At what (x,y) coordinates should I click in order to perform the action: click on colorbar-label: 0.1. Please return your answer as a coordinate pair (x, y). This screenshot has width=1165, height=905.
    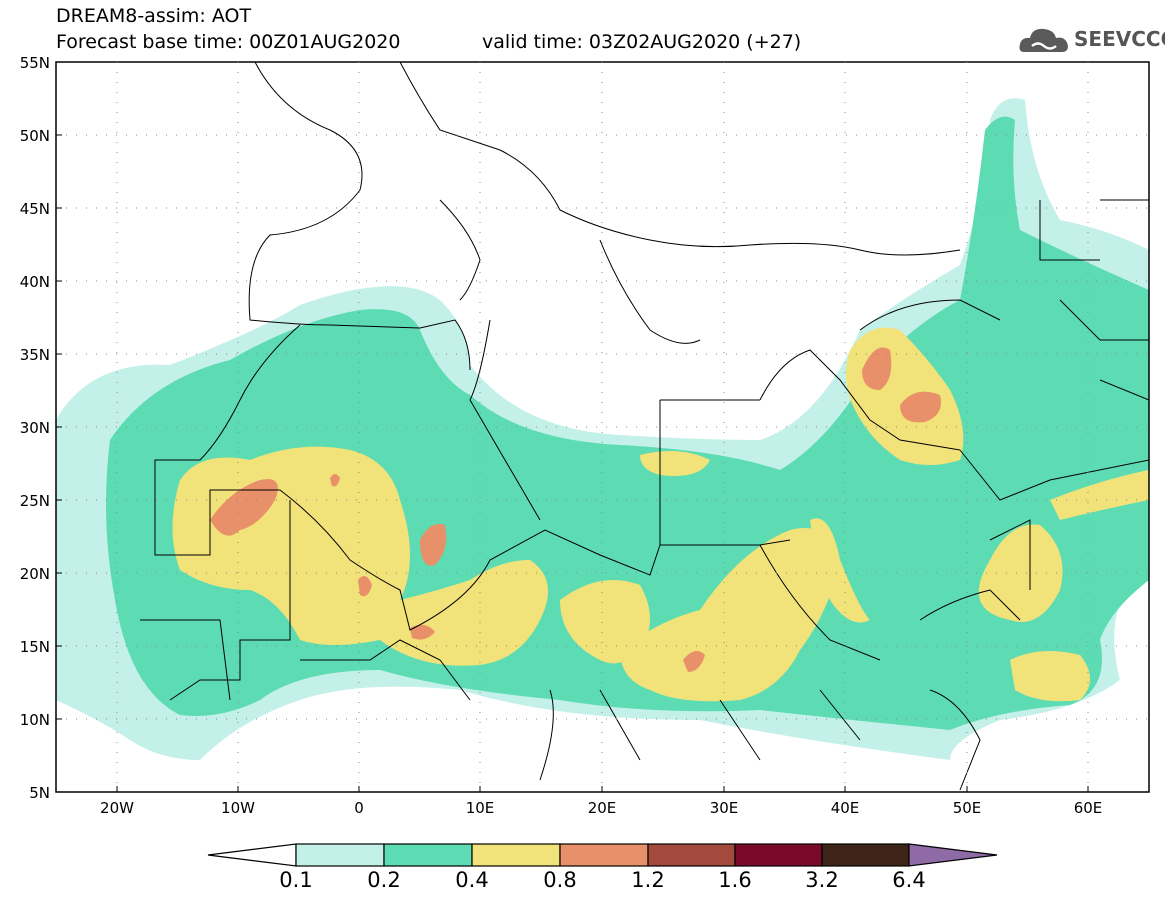
    Looking at the image, I should click on (296, 880).